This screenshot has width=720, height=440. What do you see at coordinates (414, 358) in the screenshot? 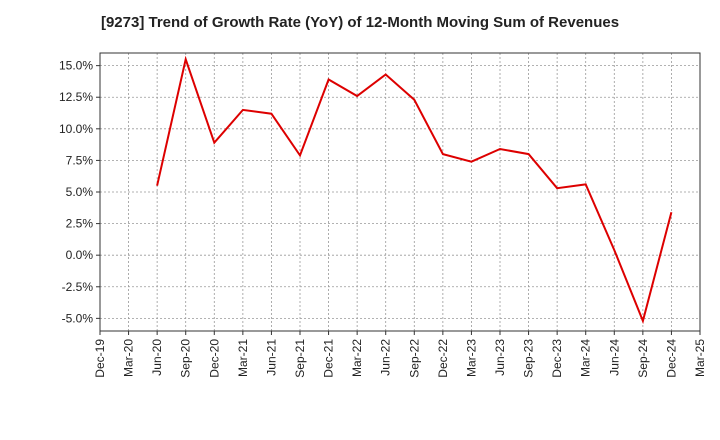
I see `x-tick-label: Sep-22` at bounding box center [414, 358].